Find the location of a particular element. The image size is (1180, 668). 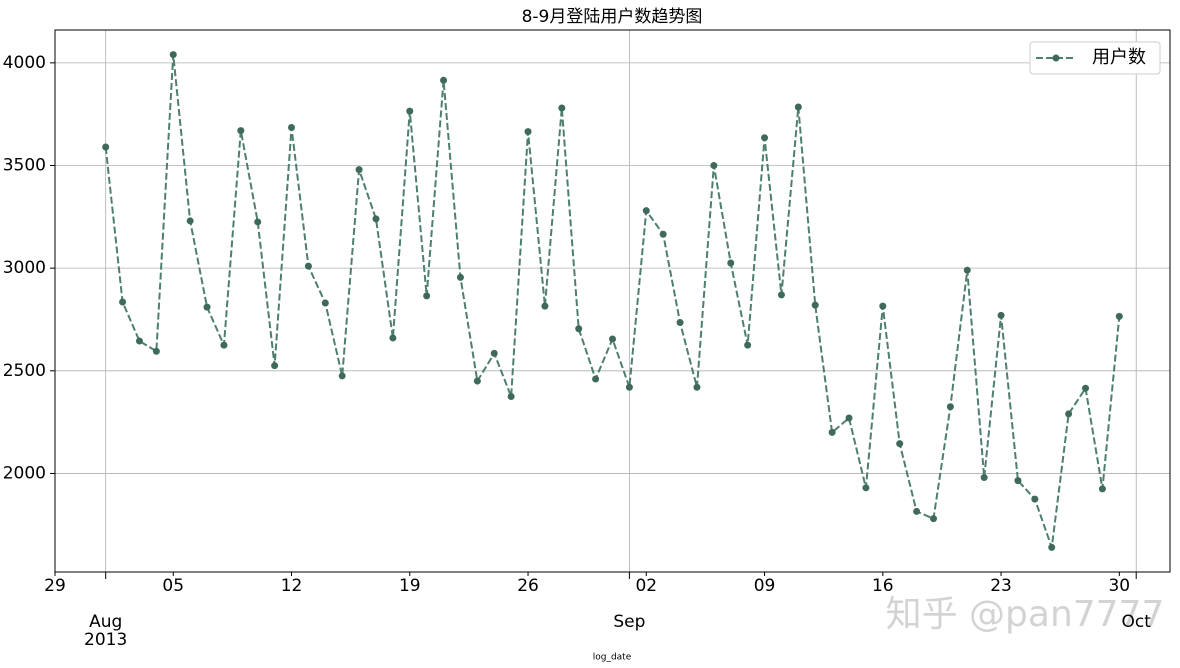

legend-label: 用户数 is located at coordinates (1119, 57).